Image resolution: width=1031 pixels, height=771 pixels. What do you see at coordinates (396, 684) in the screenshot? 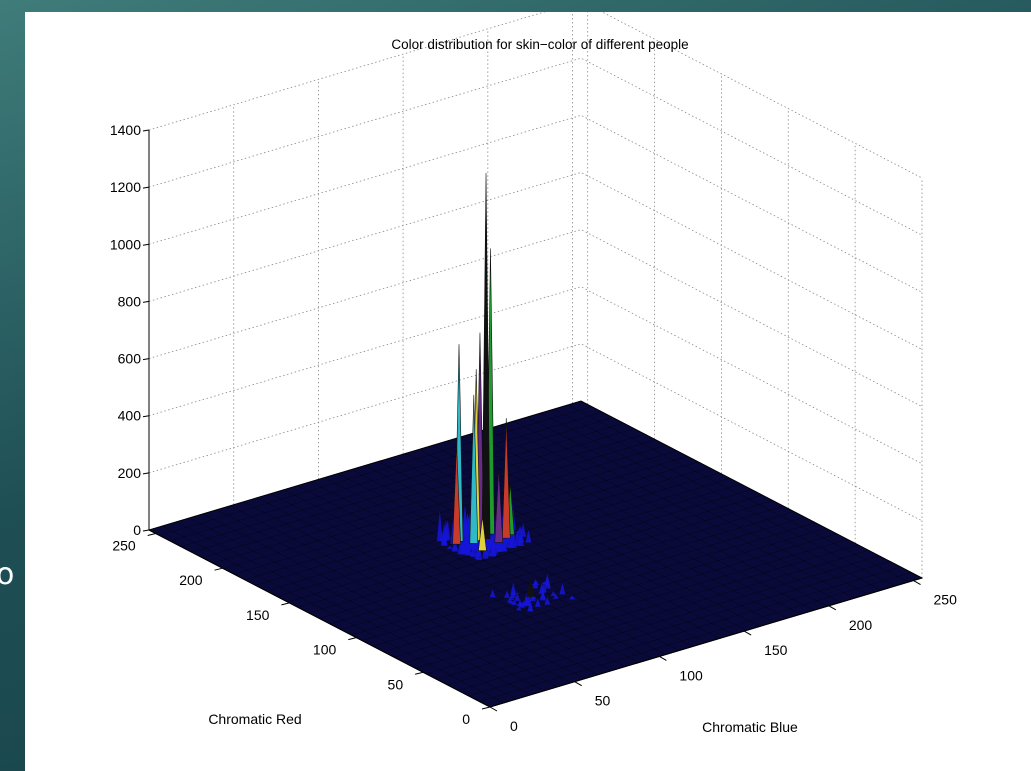
I see `y-tick-label: 50` at bounding box center [396, 684].